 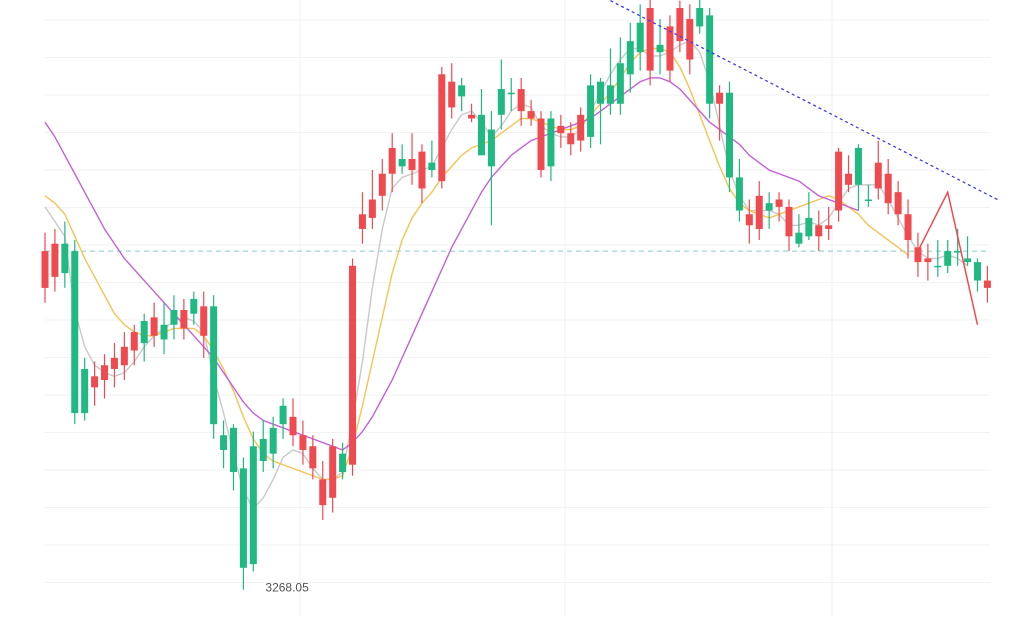 What do you see at coordinates (287, 588) in the screenshot?
I see `low-price-label: 3268.05` at bounding box center [287, 588].